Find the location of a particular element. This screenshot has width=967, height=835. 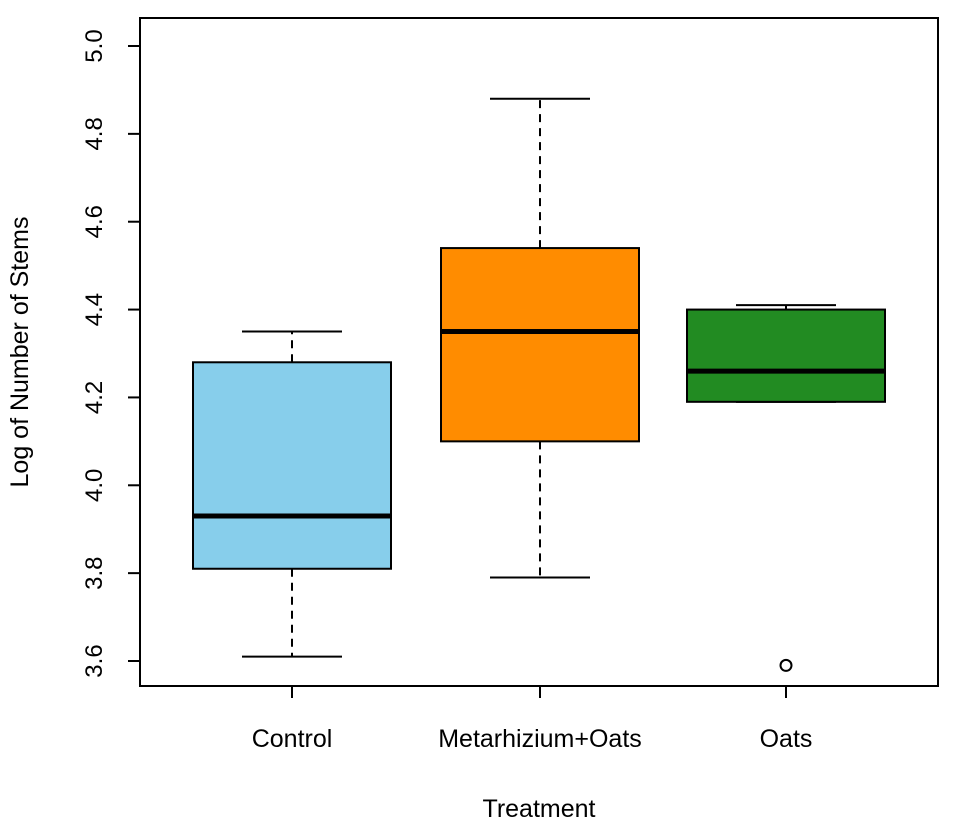

y-axis: 3.6 3.8 4.0 4.2 4.4 4.6 4.8 5.0 is located at coordinates (111, 353).